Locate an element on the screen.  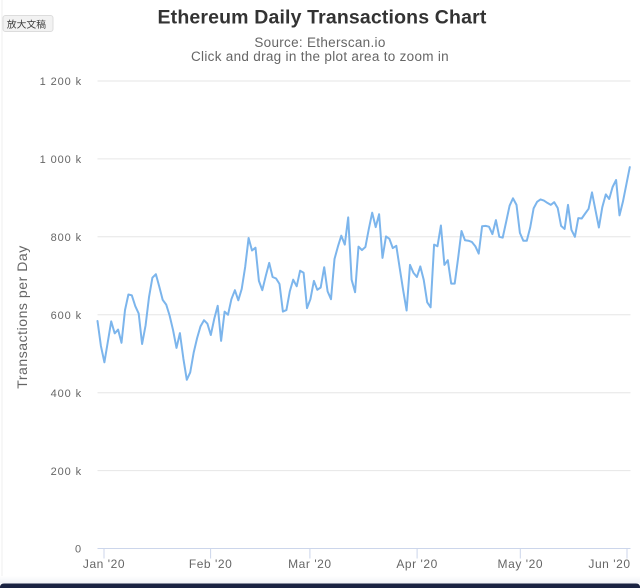
svg-text: Mar '20 is located at coordinates (310, 564).